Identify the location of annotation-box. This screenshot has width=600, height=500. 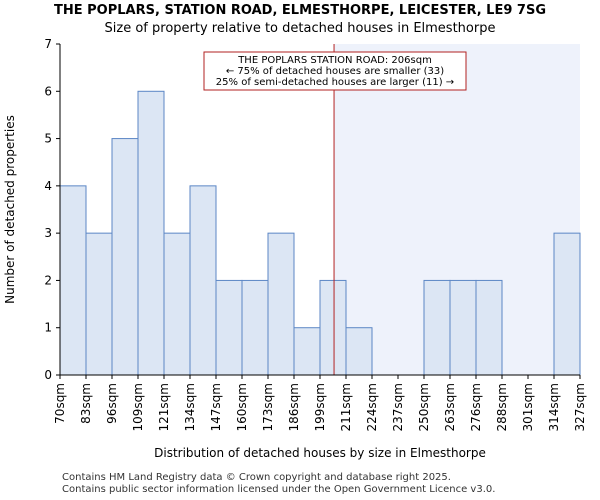
(335, 71).